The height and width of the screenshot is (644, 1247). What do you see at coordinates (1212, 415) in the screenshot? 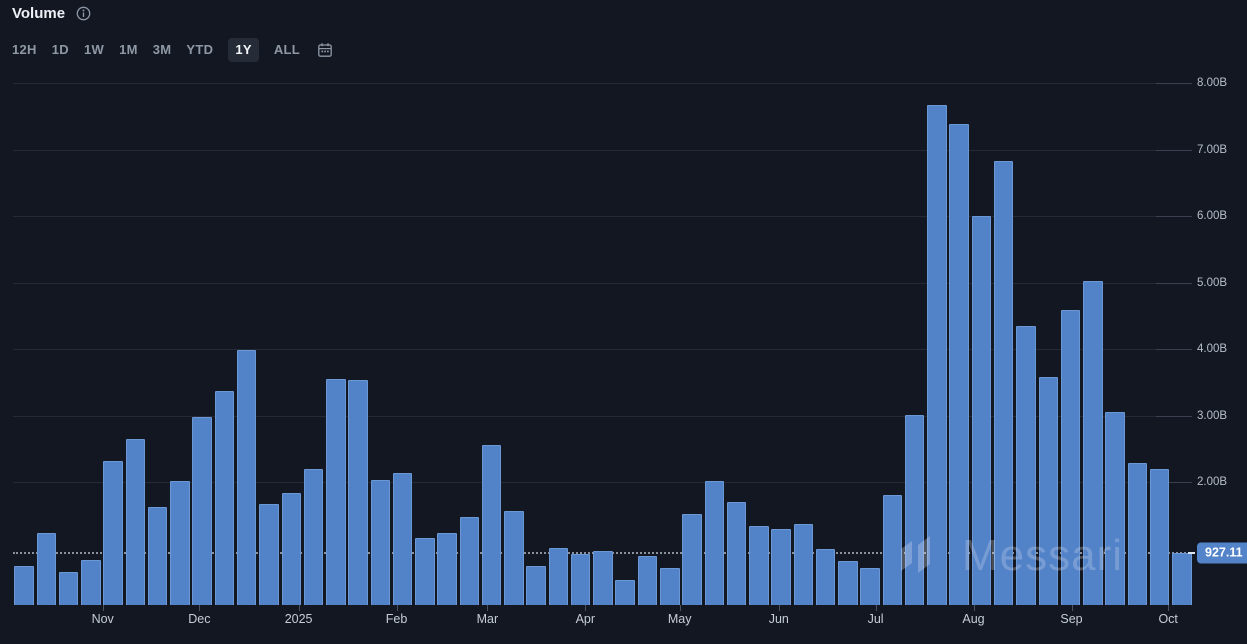
I see `y-axis-label: 3.00B` at bounding box center [1212, 415].